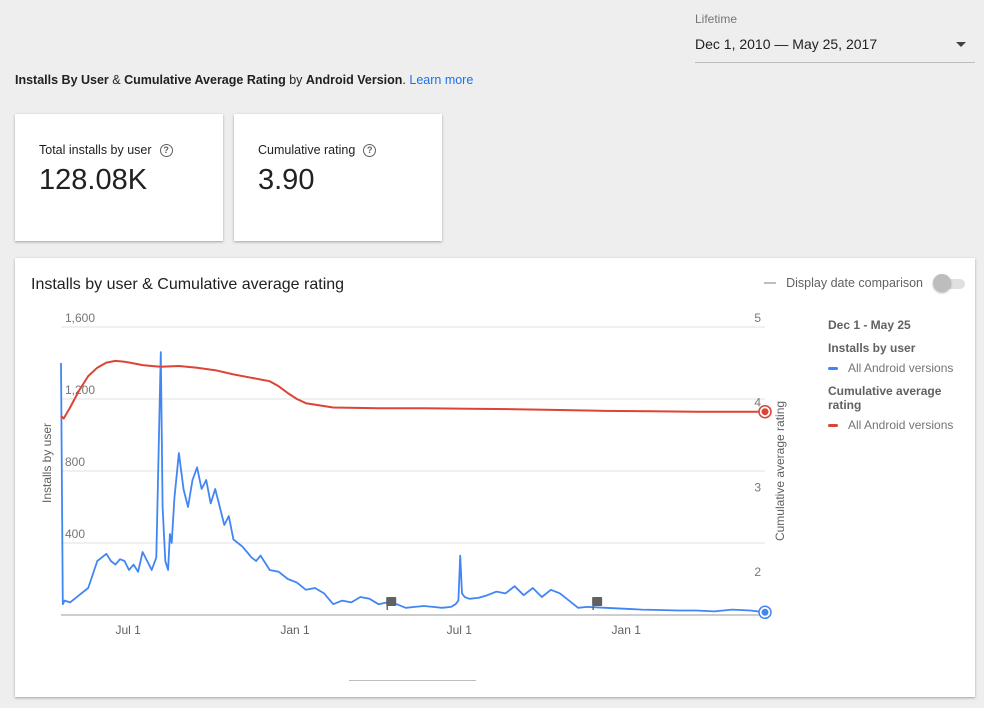 The image size is (984, 708). What do you see at coordinates (854, 283) in the screenshot?
I see `date-comparison-label: Display date comparison` at bounding box center [854, 283].